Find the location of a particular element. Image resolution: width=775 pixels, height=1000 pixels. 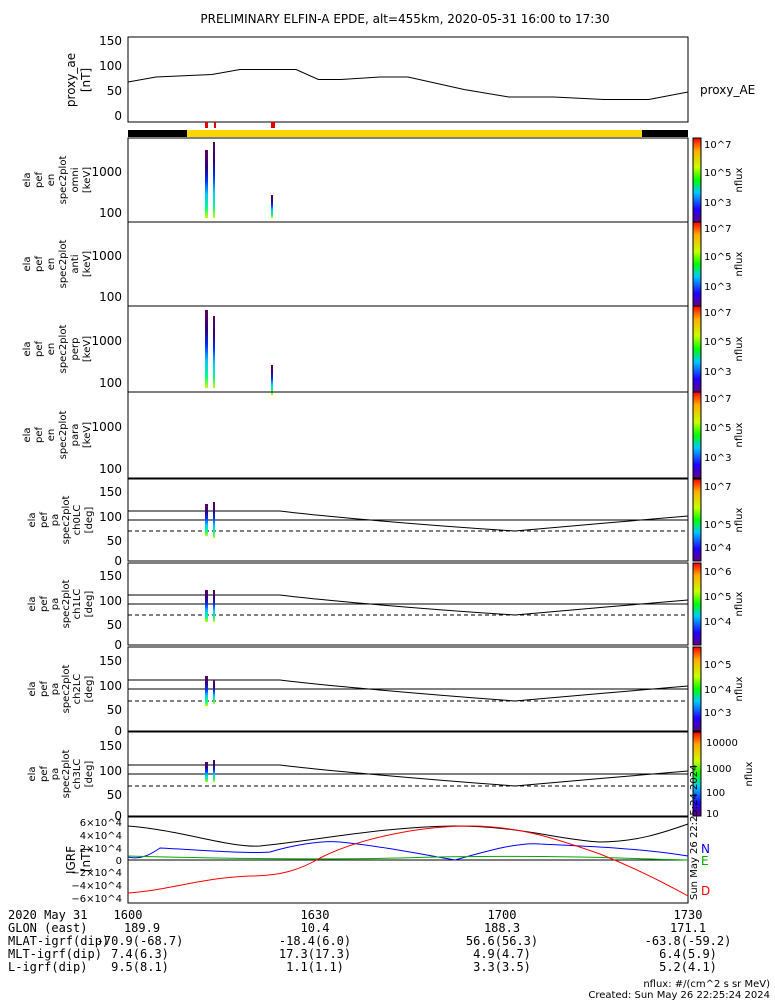

para-ylabel-4: spec2plot is located at coordinates (63, 435).